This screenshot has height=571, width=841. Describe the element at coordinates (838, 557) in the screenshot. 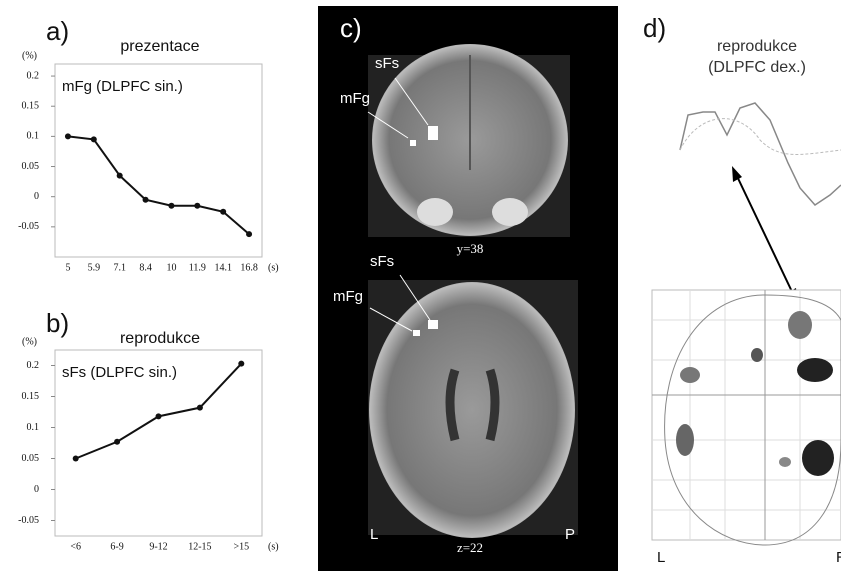

I see `side-label: R` at that location.